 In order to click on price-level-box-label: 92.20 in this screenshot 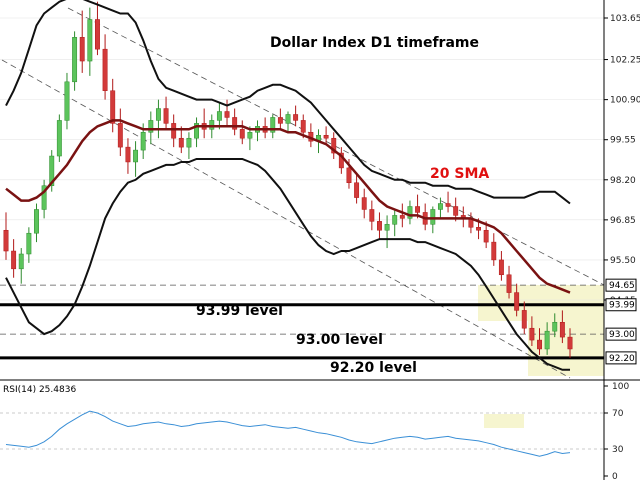, I will do `click(622, 359)`.